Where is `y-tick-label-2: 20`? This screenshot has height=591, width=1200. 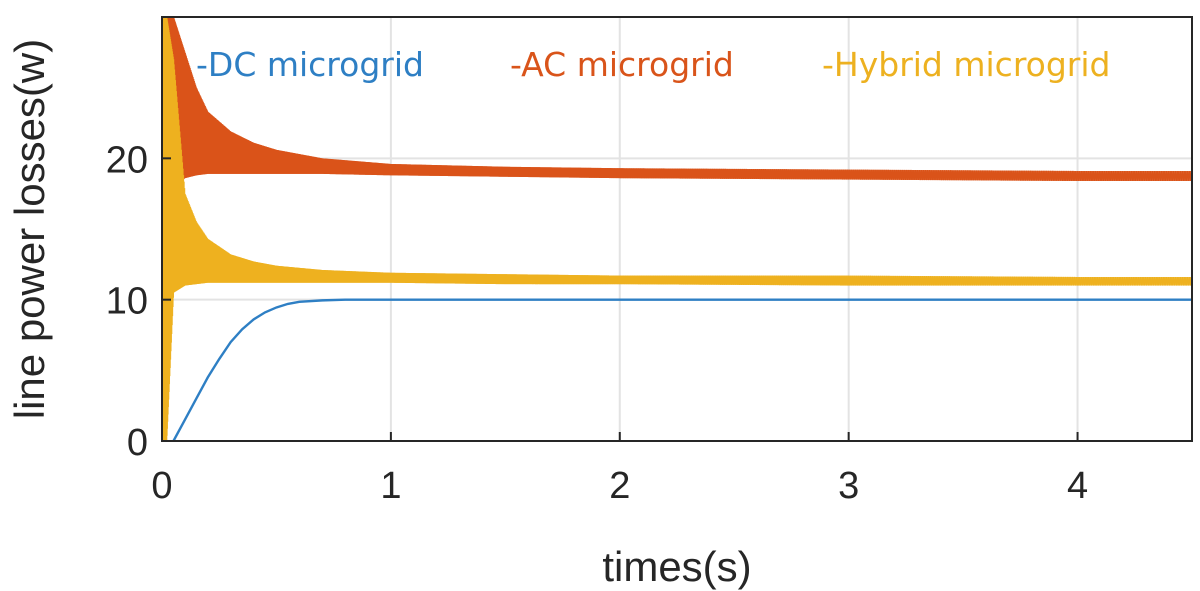 y-tick-label-2: 20 is located at coordinates (127, 160).